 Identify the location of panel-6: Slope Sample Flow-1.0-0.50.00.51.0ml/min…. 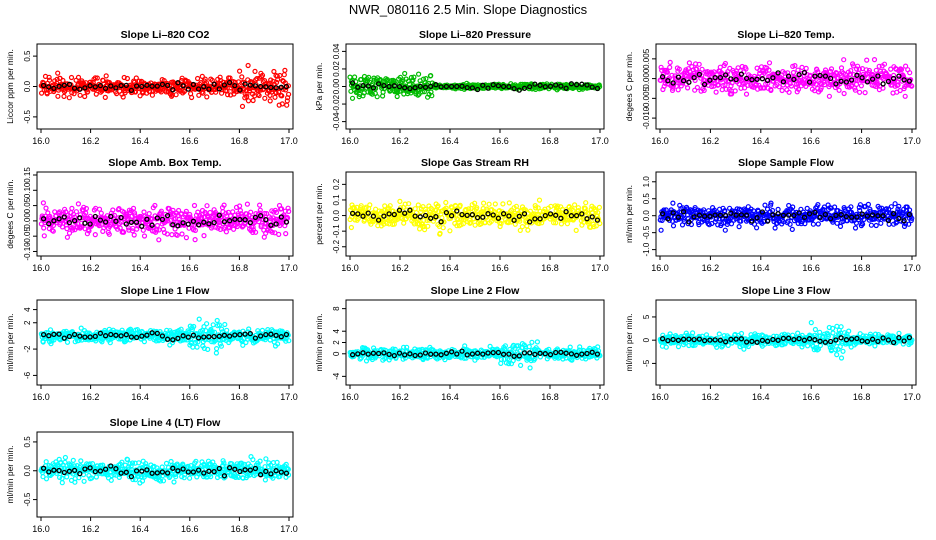
(772, 215).